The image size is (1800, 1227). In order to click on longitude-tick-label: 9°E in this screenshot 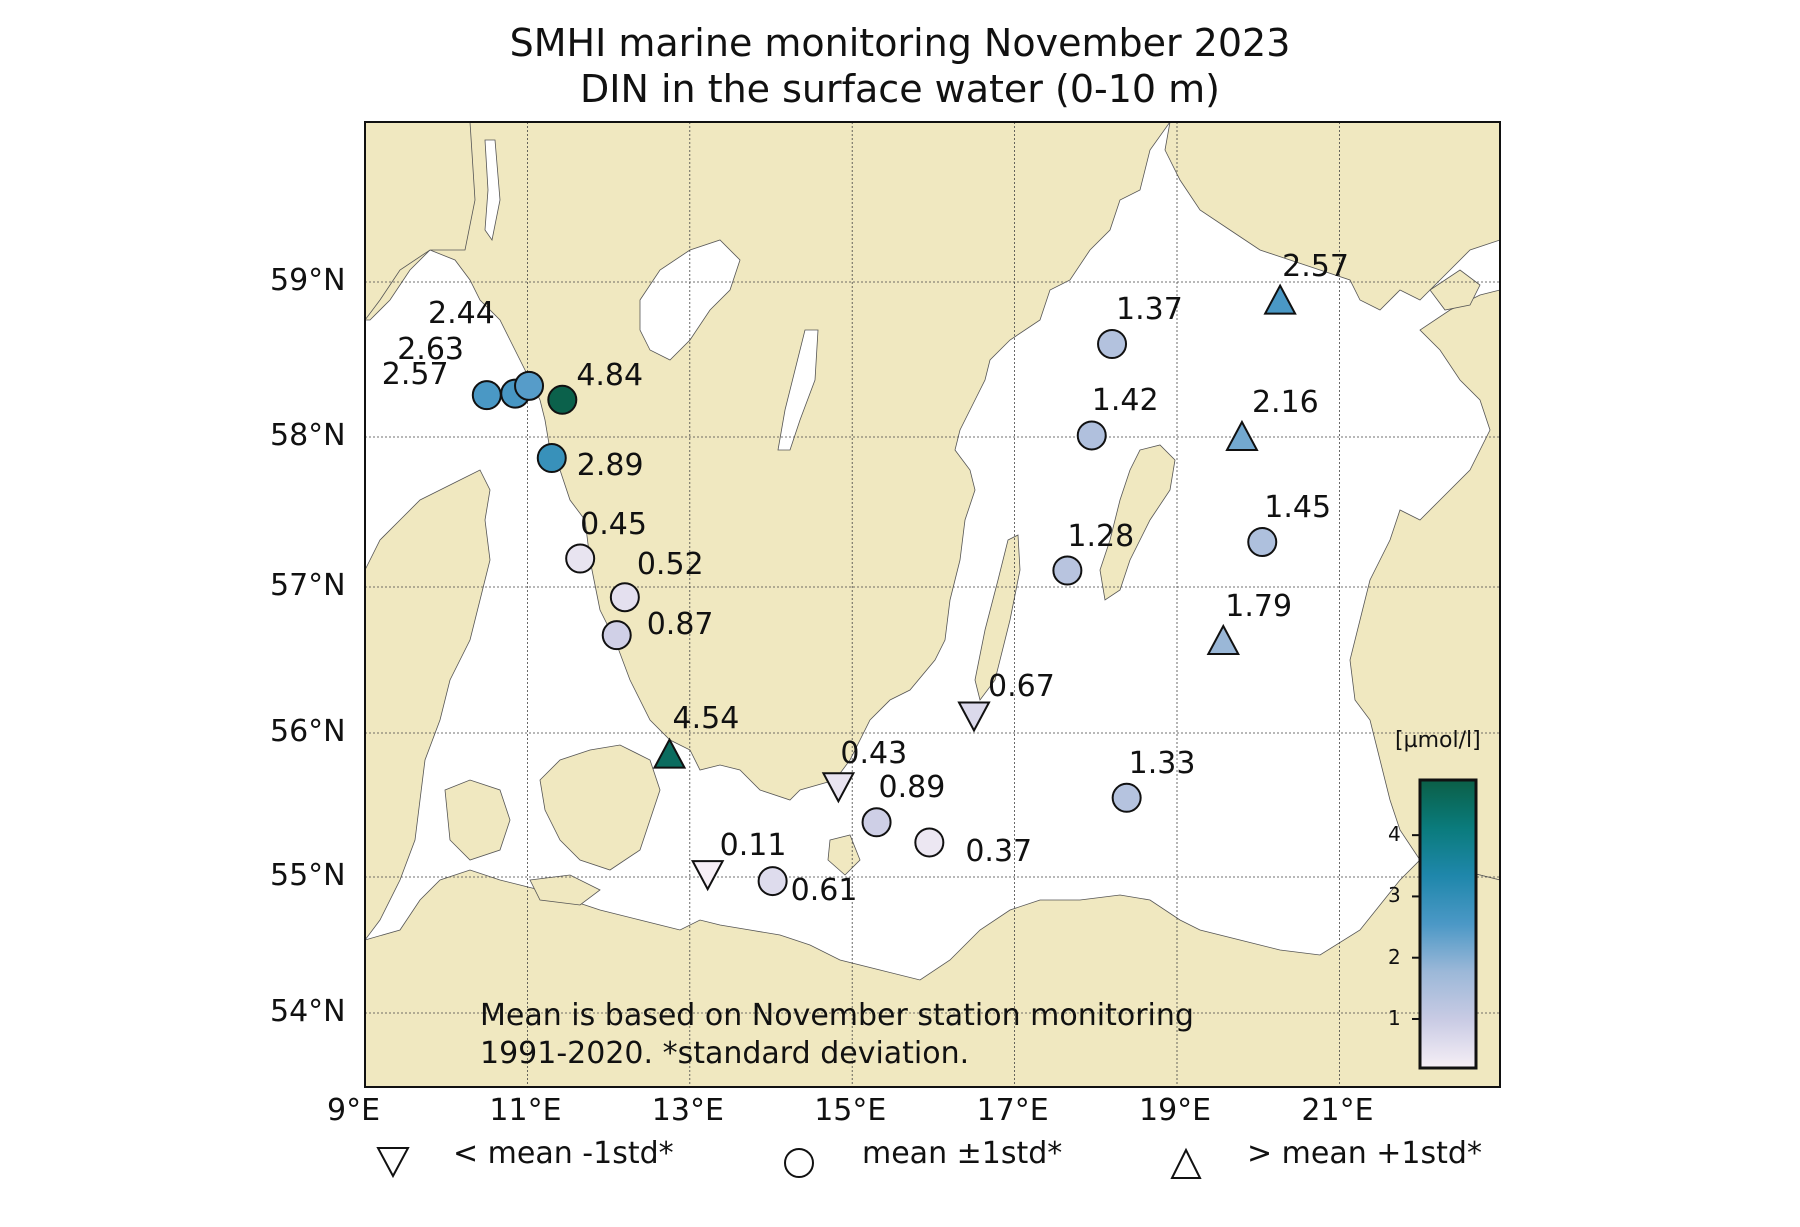, I will do `click(354, 1110)`.